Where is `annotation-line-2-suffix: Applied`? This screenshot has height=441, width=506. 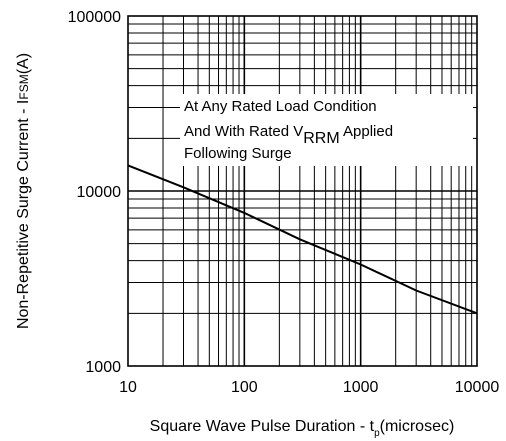
annotation-line-2-suffix: Applied is located at coordinates (366, 131).